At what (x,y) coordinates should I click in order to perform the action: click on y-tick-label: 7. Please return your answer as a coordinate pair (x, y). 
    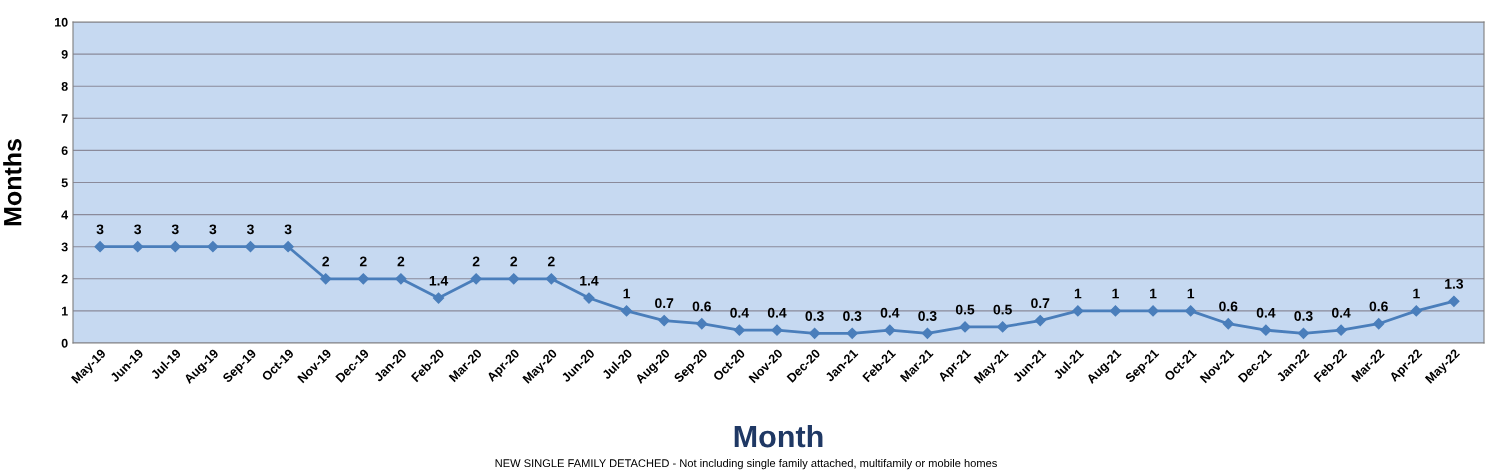
    Looking at the image, I should click on (64, 118).